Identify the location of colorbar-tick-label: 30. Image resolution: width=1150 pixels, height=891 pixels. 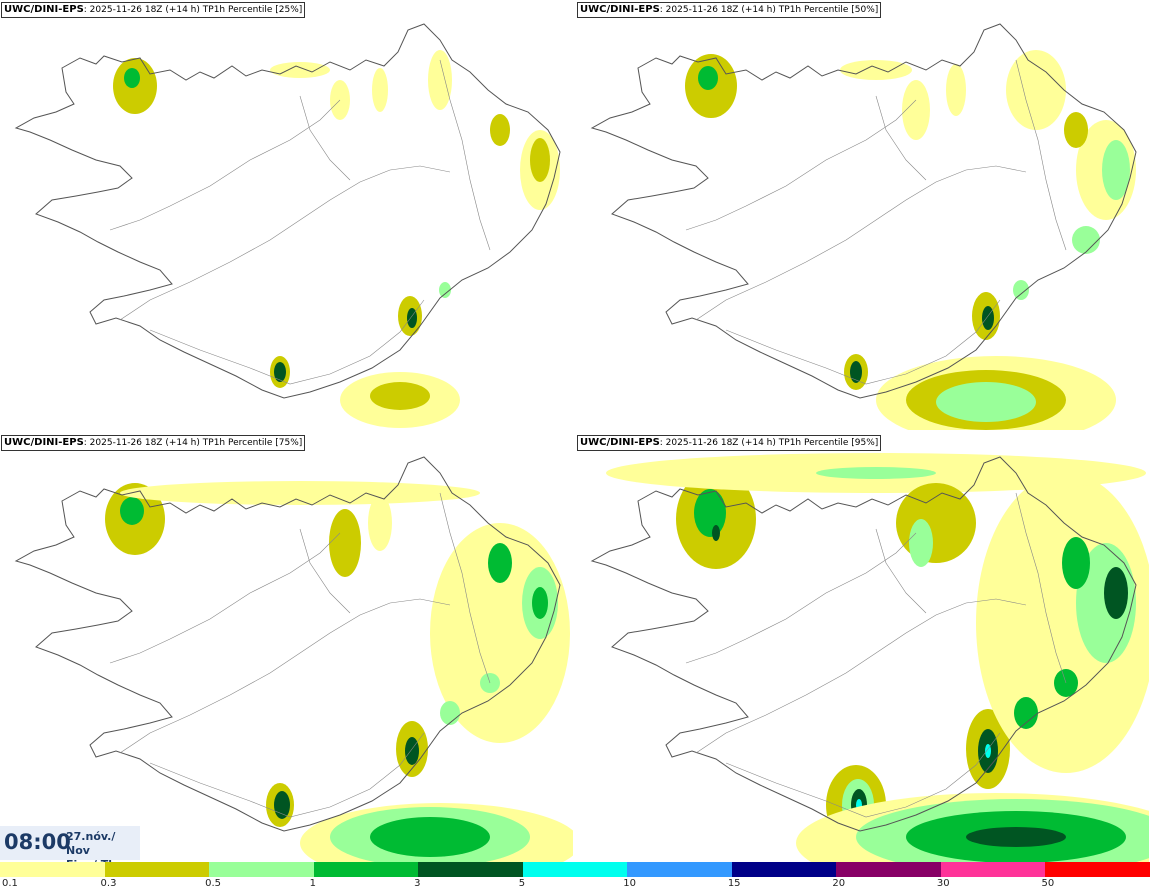
(943, 883).